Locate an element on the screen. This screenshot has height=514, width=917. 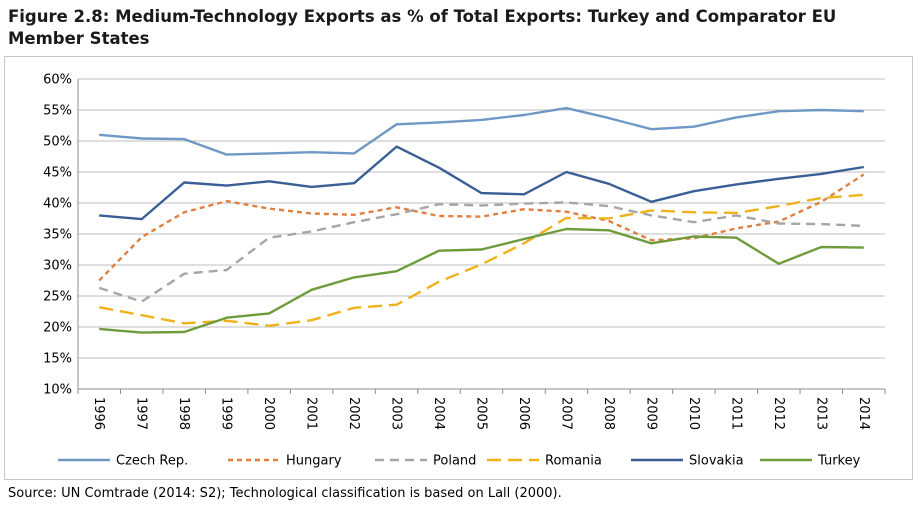
y-tick-label: 30% is located at coordinates (57, 266).